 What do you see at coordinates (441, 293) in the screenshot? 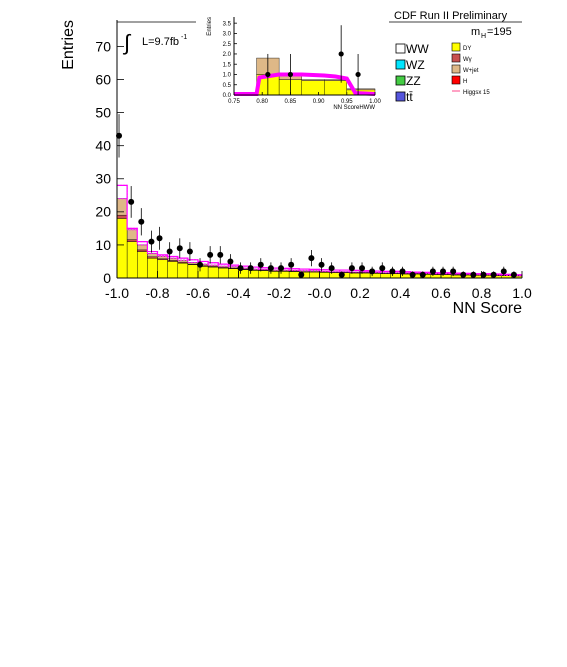
I see `x-tick-label: 0.6` at bounding box center [441, 293].